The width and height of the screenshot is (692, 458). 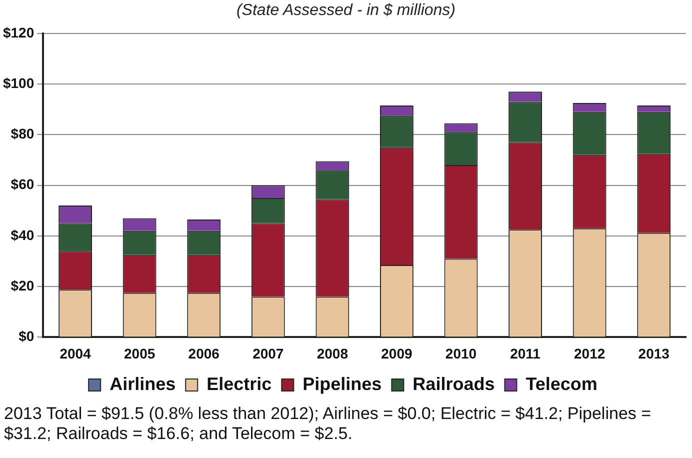 I want to click on legend-label: Airlines, so click(x=143, y=384).